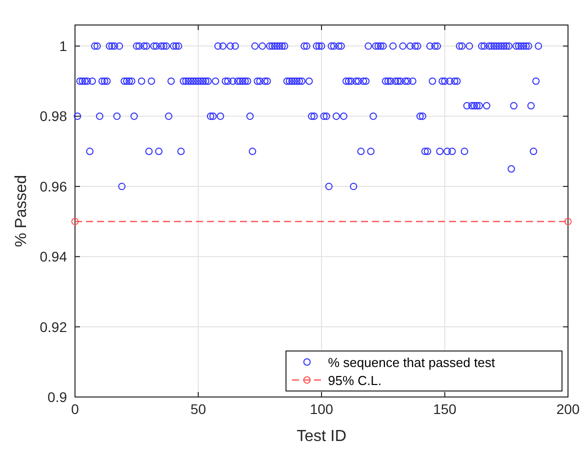 Image resolution: width=582 pixels, height=453 pixels. What do you see at coordinates (58, 397) in the screenshot?
I see `y-tick-label: 0.9` at bounding box center [58, 397].